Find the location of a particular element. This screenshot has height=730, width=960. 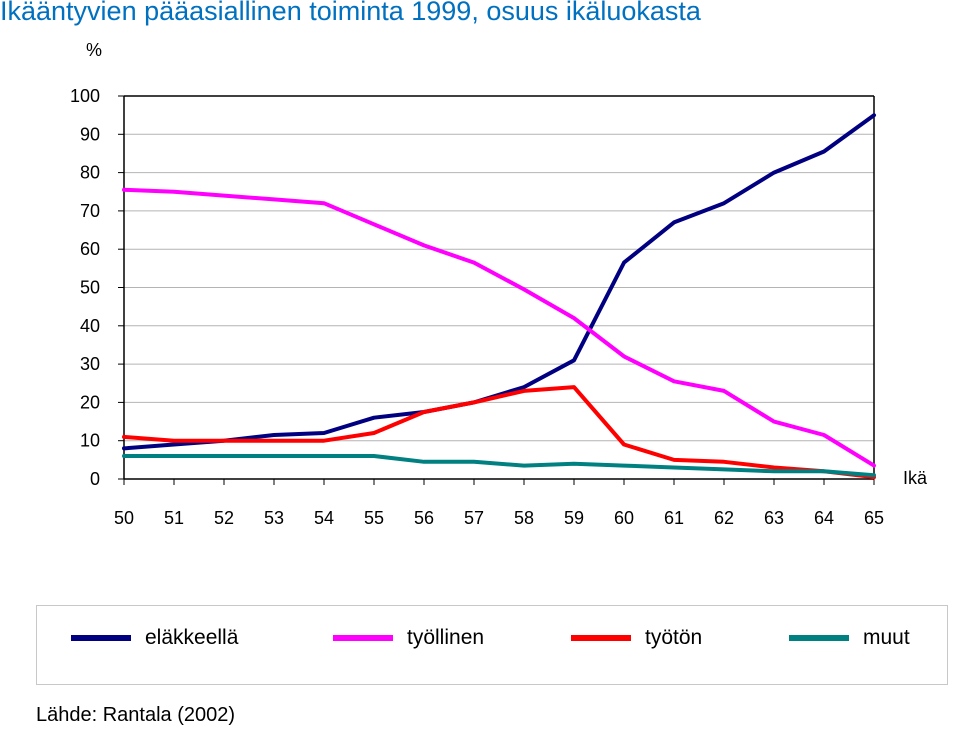

y-tick-label: 10 is located at coordinates (90, 441).